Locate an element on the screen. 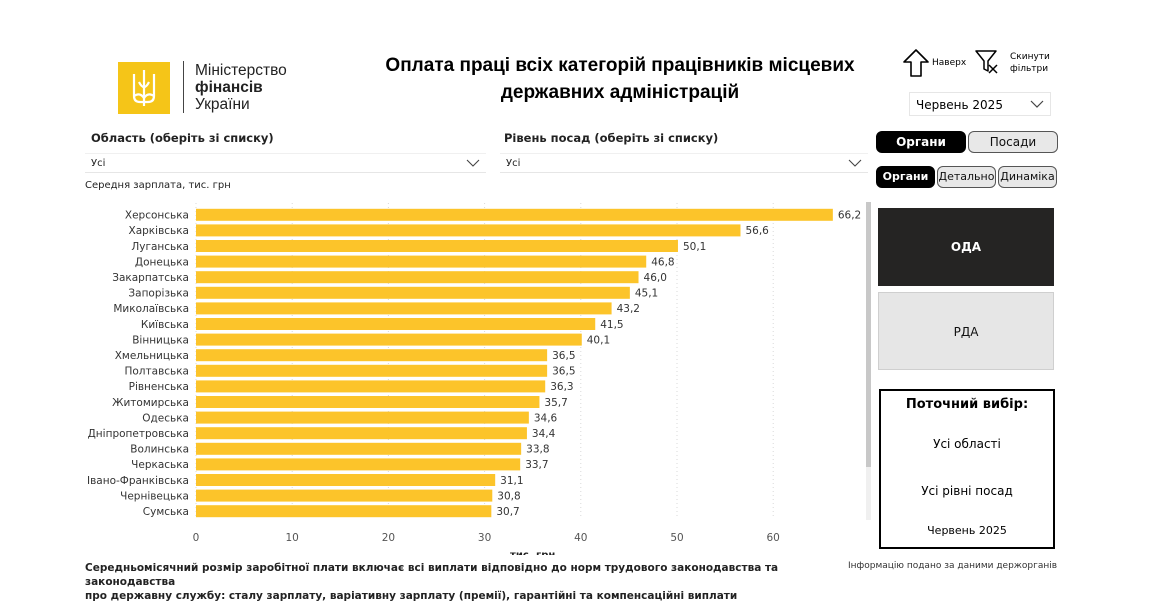 This screenshot has width=1174, height=603. logo-line3: України is located at coordinates (222, 104).